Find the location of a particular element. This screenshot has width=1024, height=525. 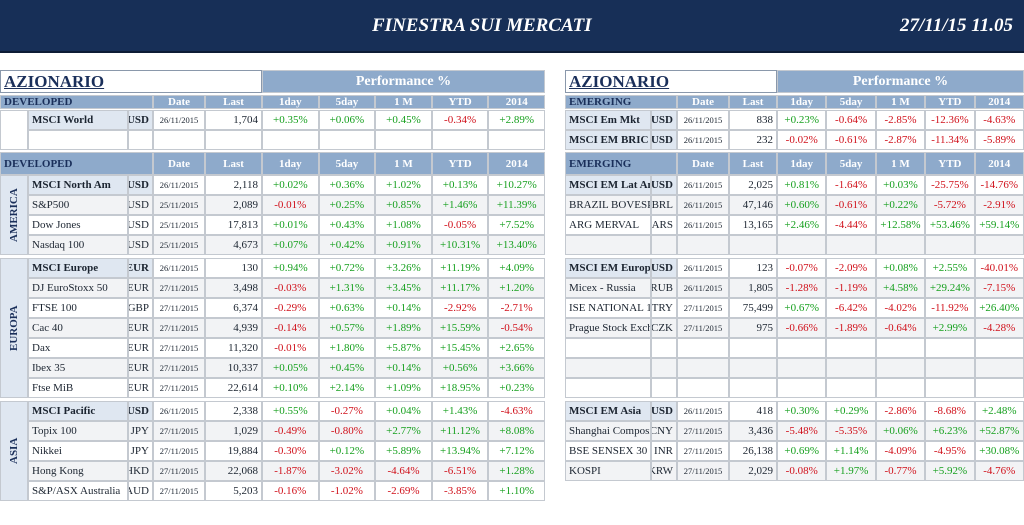

perf-1m: -4.02% is located at coordinates (900, 308).